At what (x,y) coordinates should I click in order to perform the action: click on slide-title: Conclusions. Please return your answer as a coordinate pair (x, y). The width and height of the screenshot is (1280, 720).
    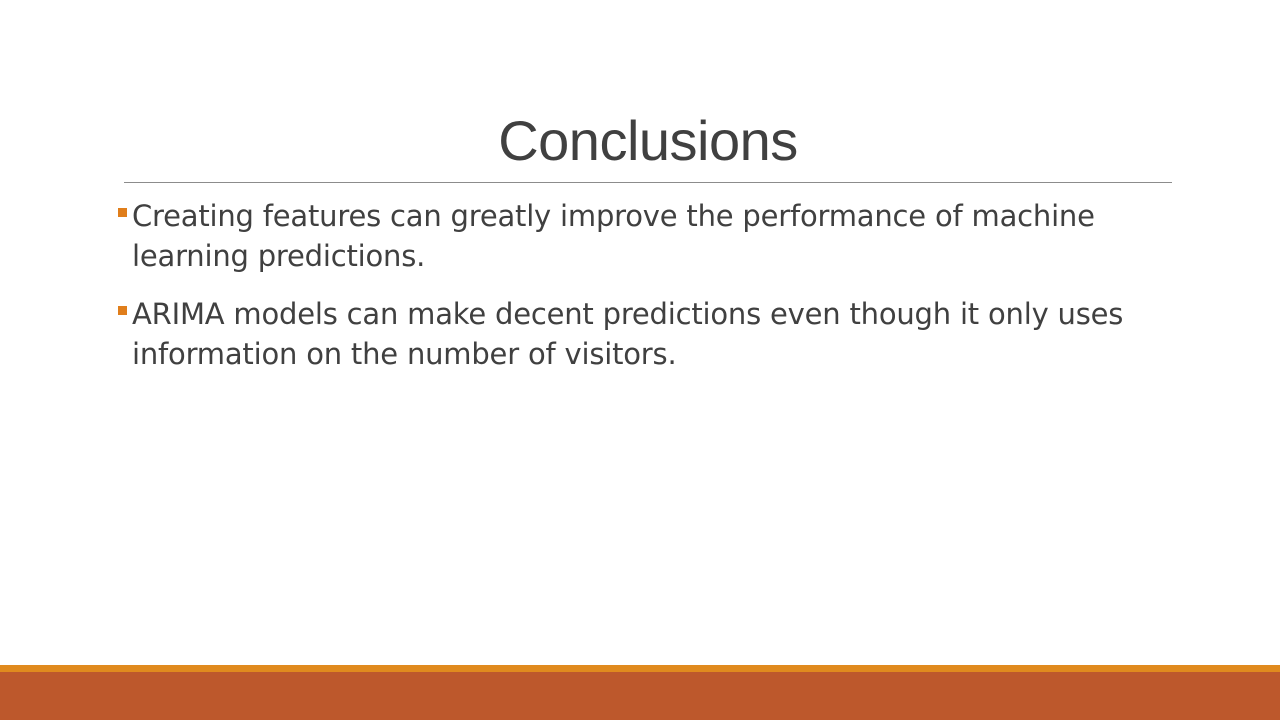
    Looking at the image, I should click on (648, 140).